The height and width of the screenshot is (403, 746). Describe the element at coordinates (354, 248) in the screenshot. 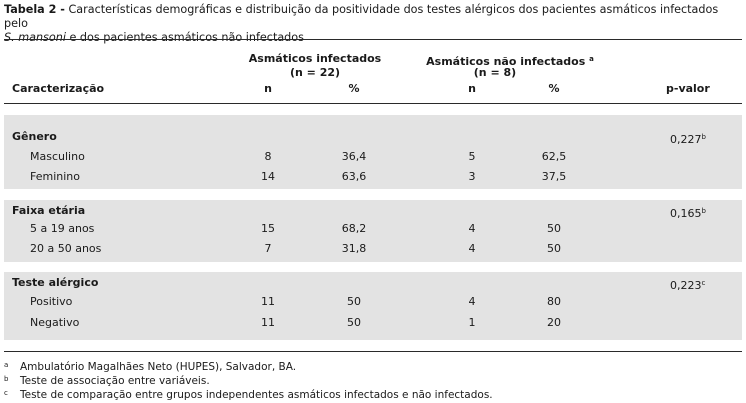

I see `cell-pct1: 31,8` at that location.